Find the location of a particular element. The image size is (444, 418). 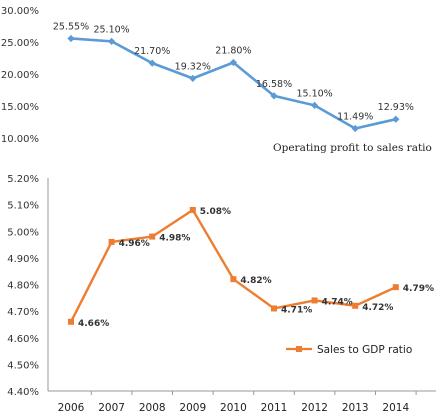

sales-gdp-data-label: 4.96% is located at coordinates (134, 244).